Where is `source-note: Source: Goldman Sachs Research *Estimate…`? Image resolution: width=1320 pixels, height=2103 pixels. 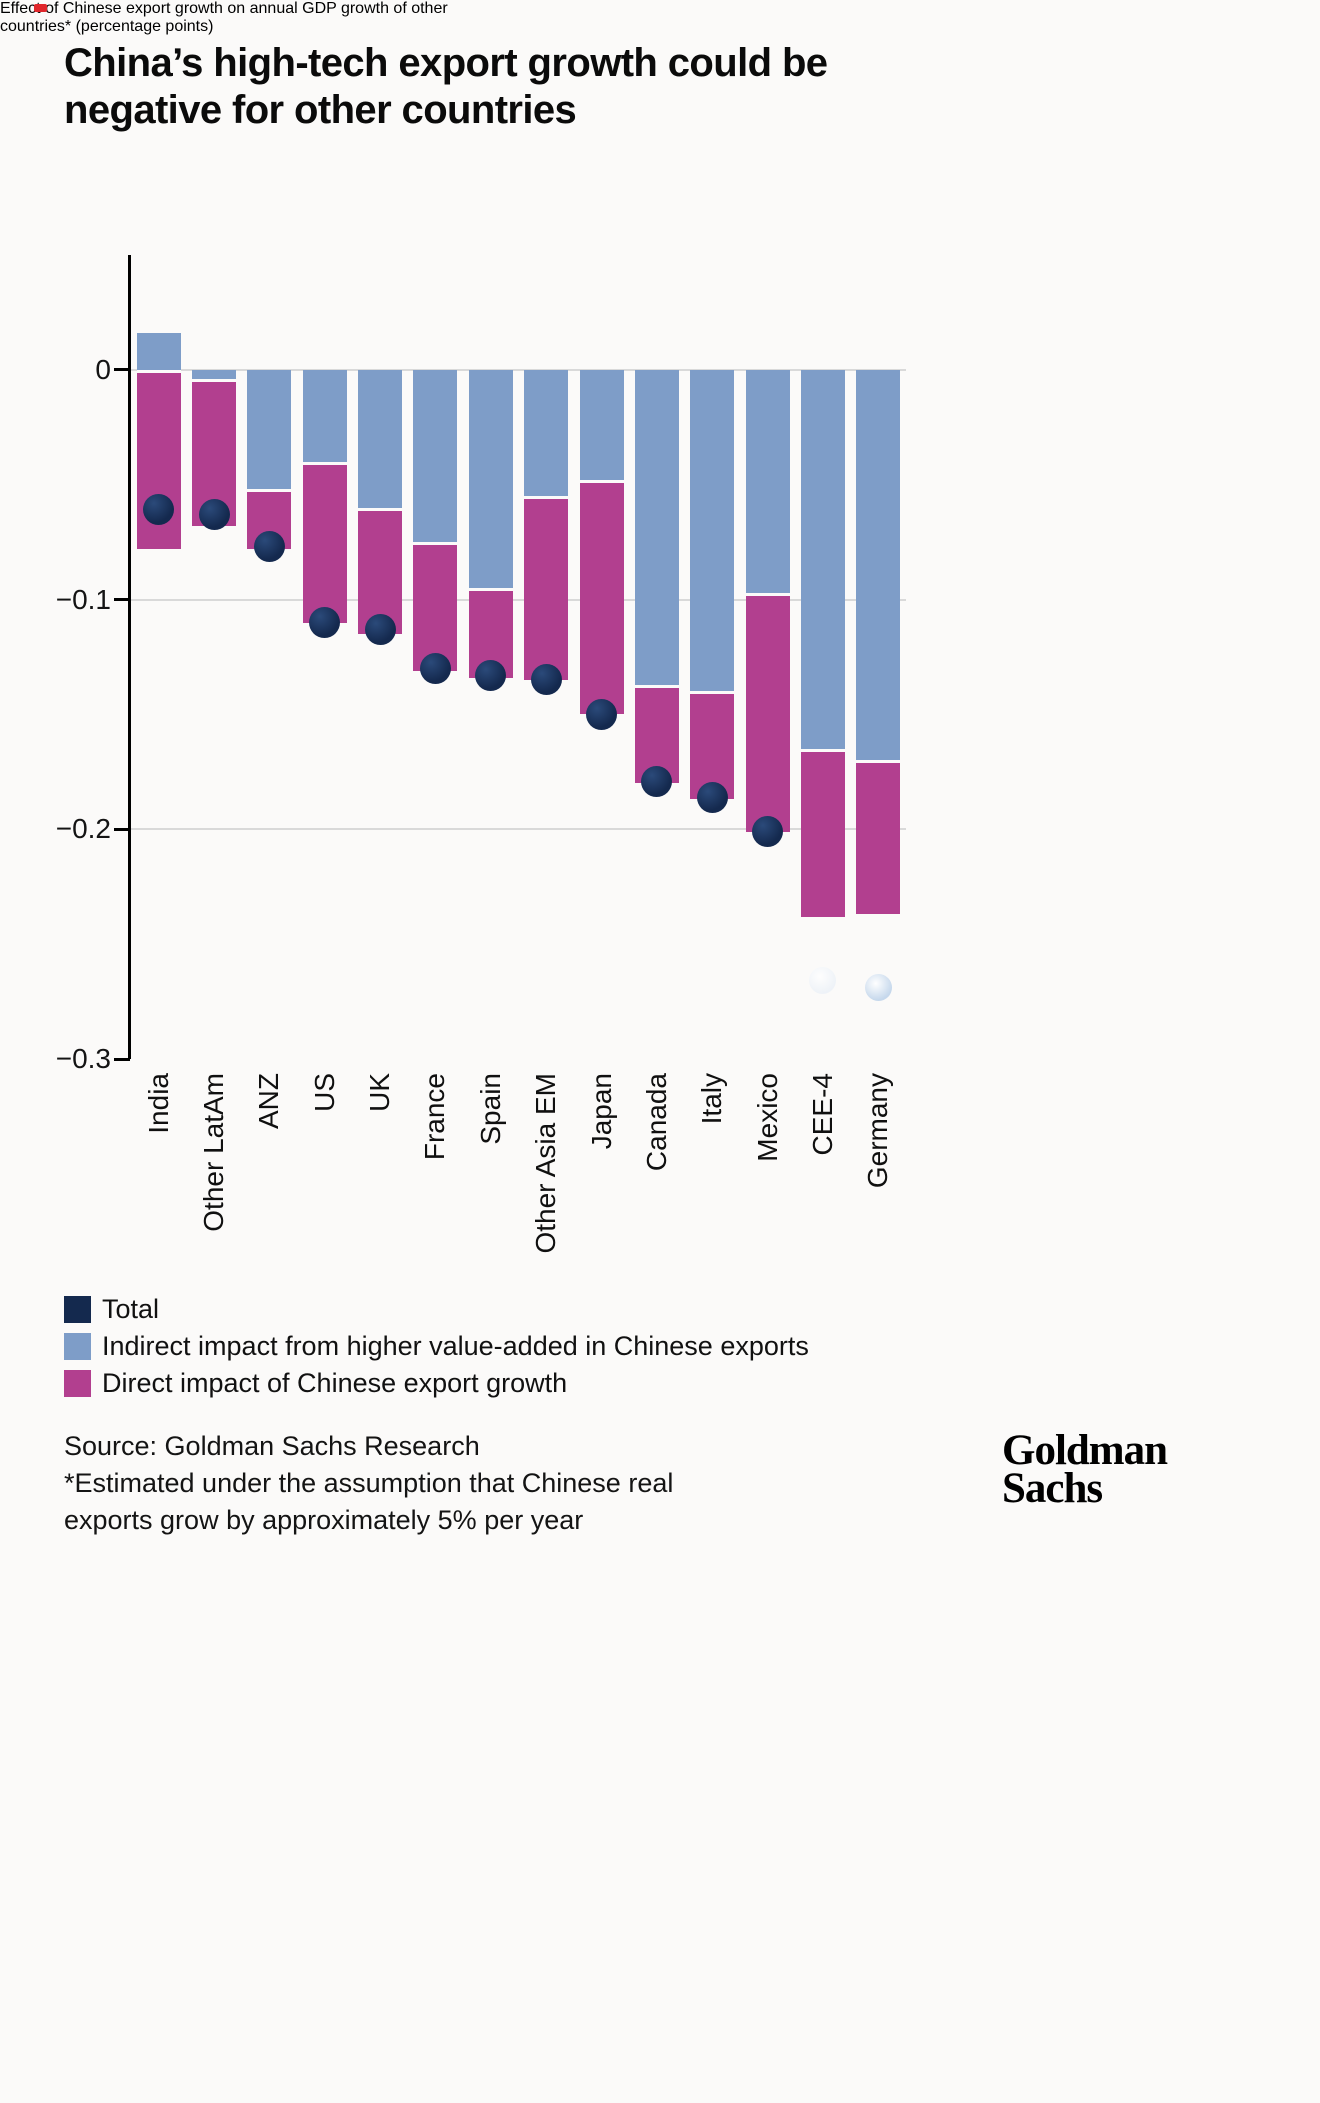 source-note: Source: Goldman Sachs Research *Estimate… is located at coordinates (368, 1483).